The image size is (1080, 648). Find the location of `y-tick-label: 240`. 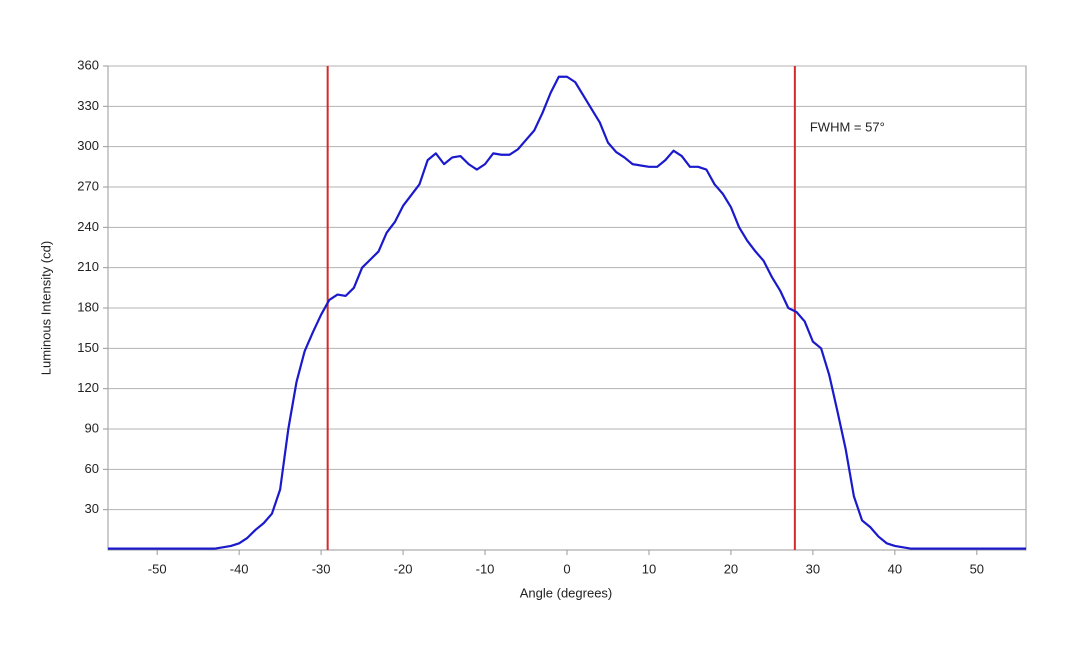

y-tick-label: 240 is located at coordinates (88, 226).